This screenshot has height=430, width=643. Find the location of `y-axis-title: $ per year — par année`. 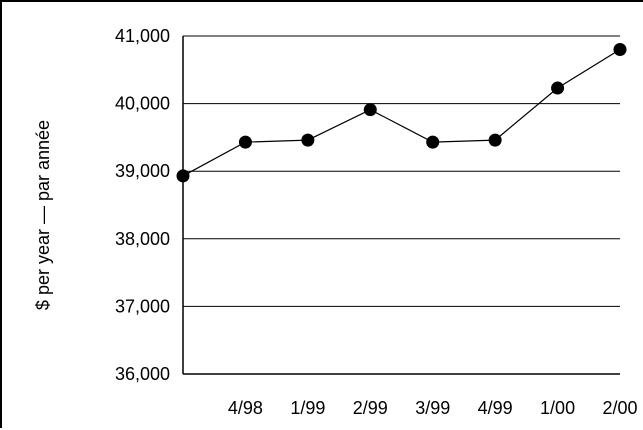

y-axis-title: $ per year — par année is located at coordinates (43, 215).